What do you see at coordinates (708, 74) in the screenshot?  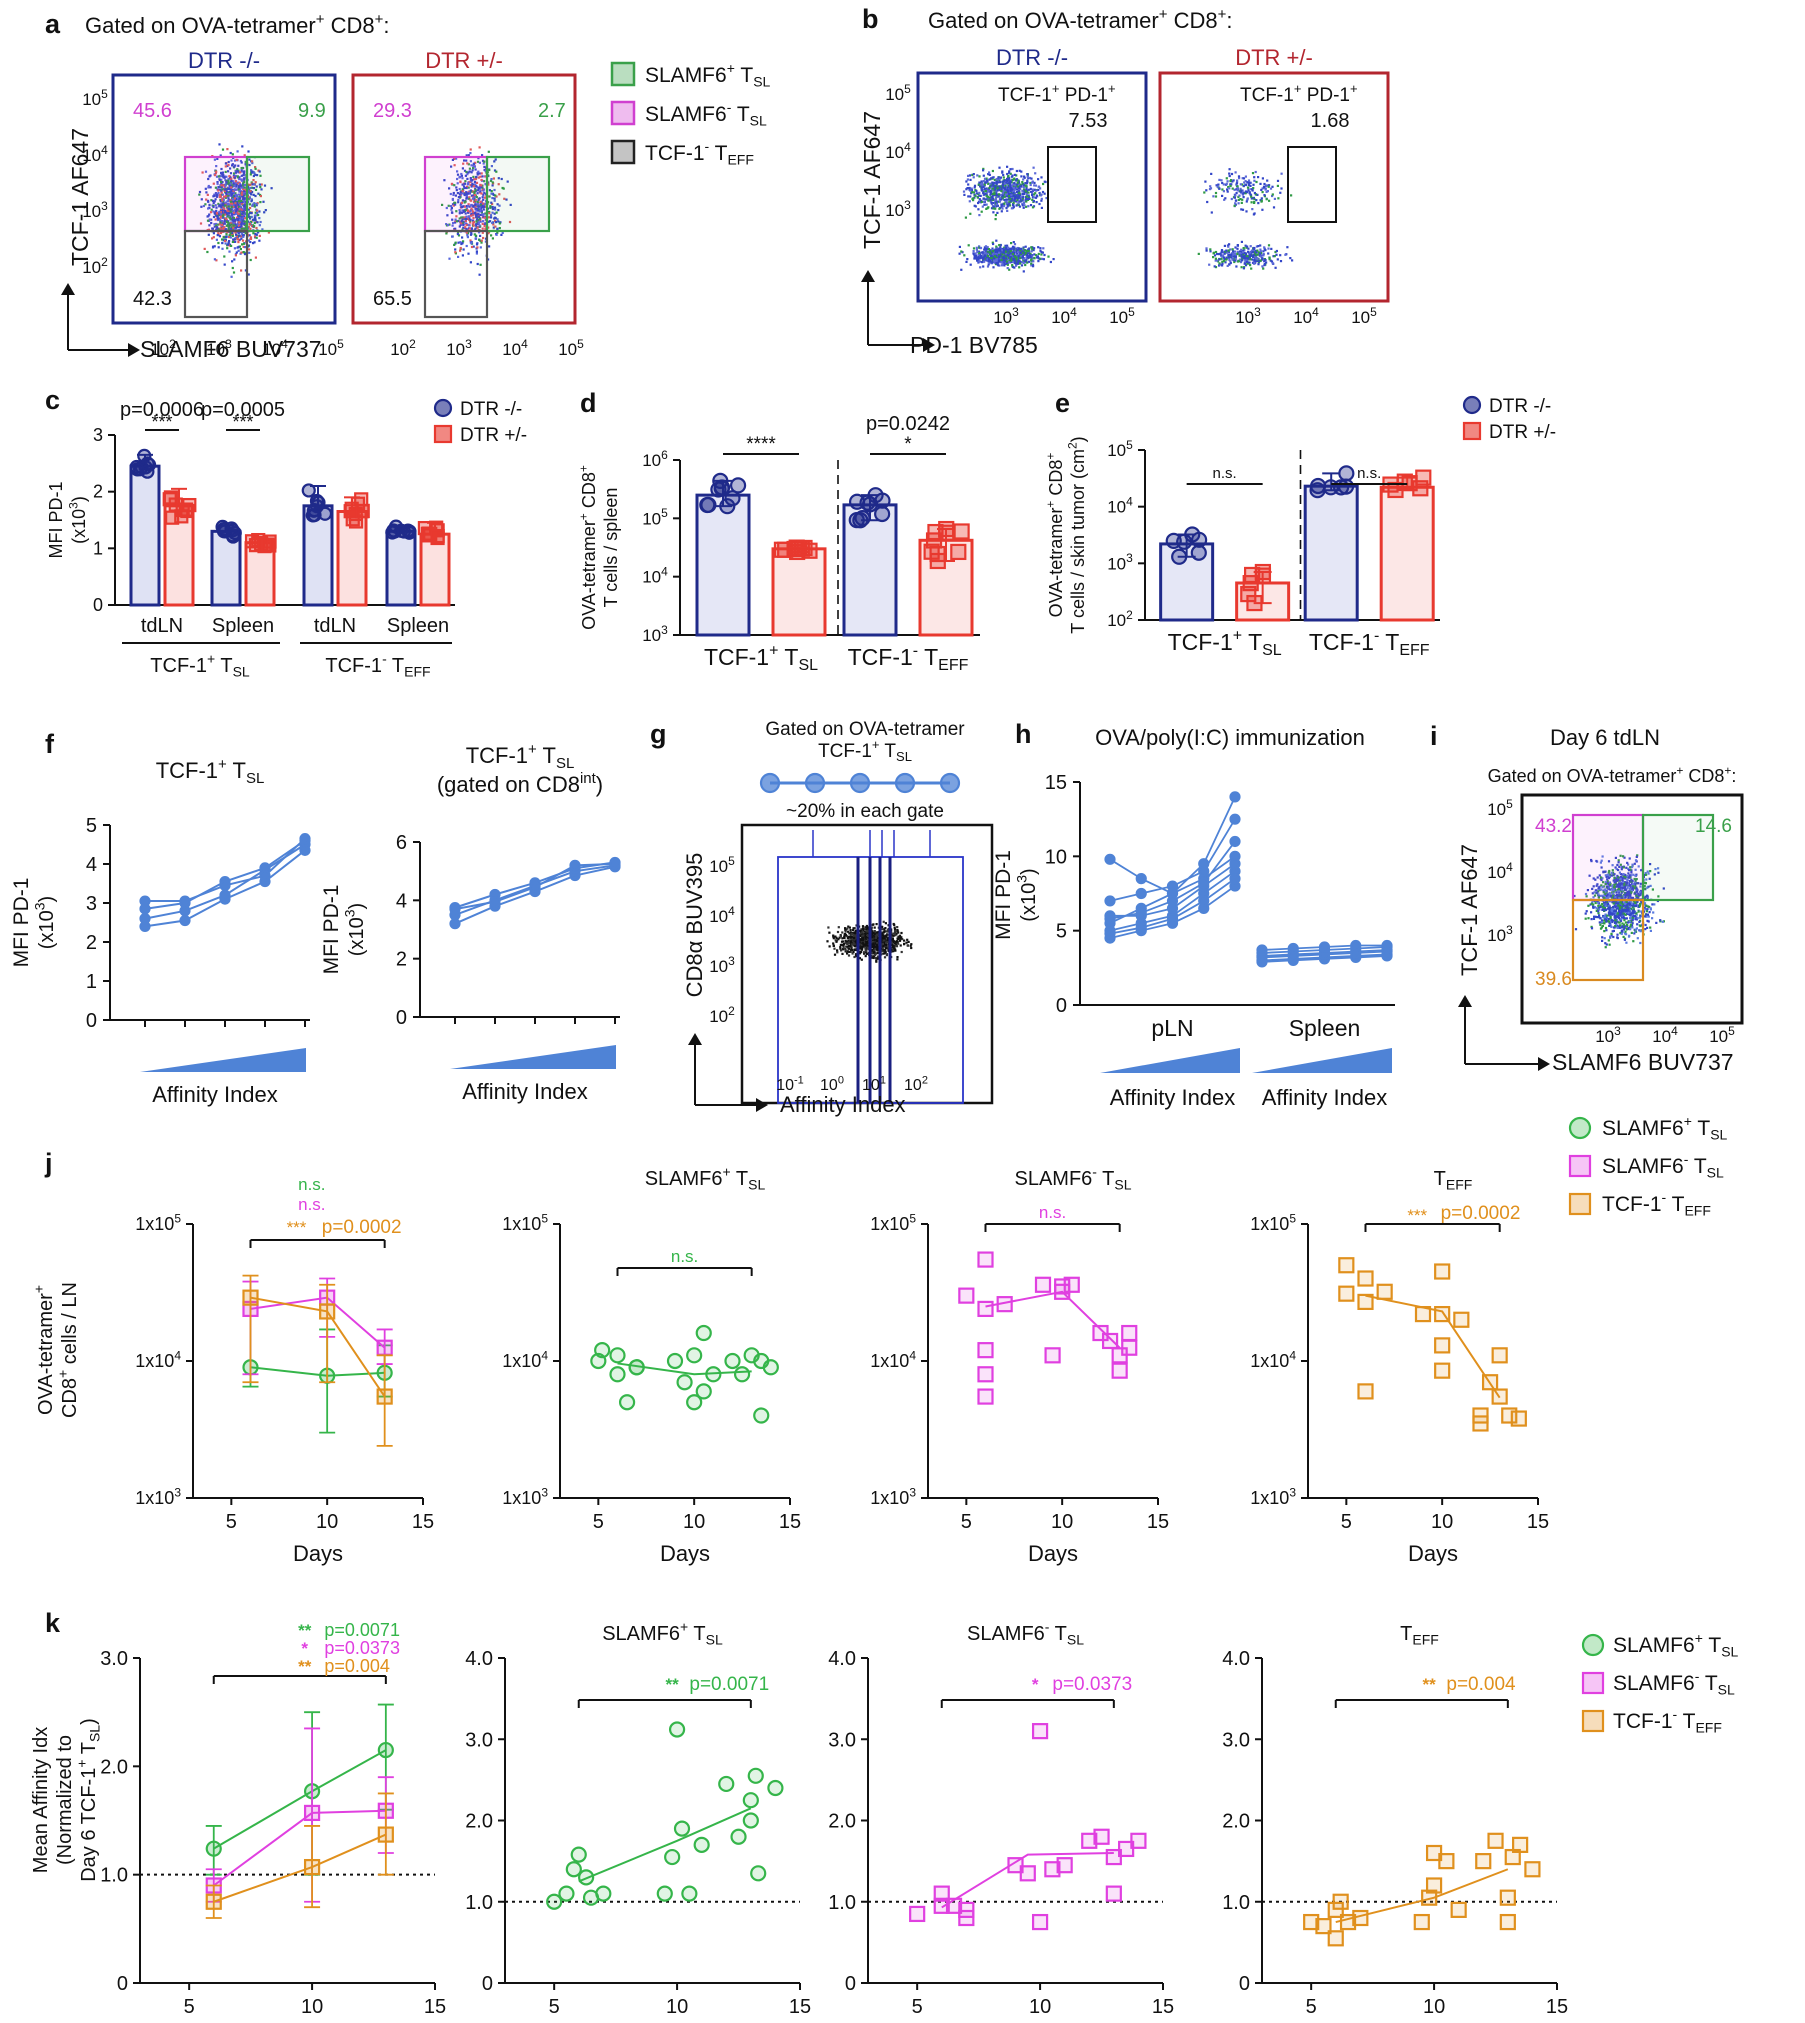 I see `legend-label: SLAMF6+ TSL` at bounding box center [708, 74].